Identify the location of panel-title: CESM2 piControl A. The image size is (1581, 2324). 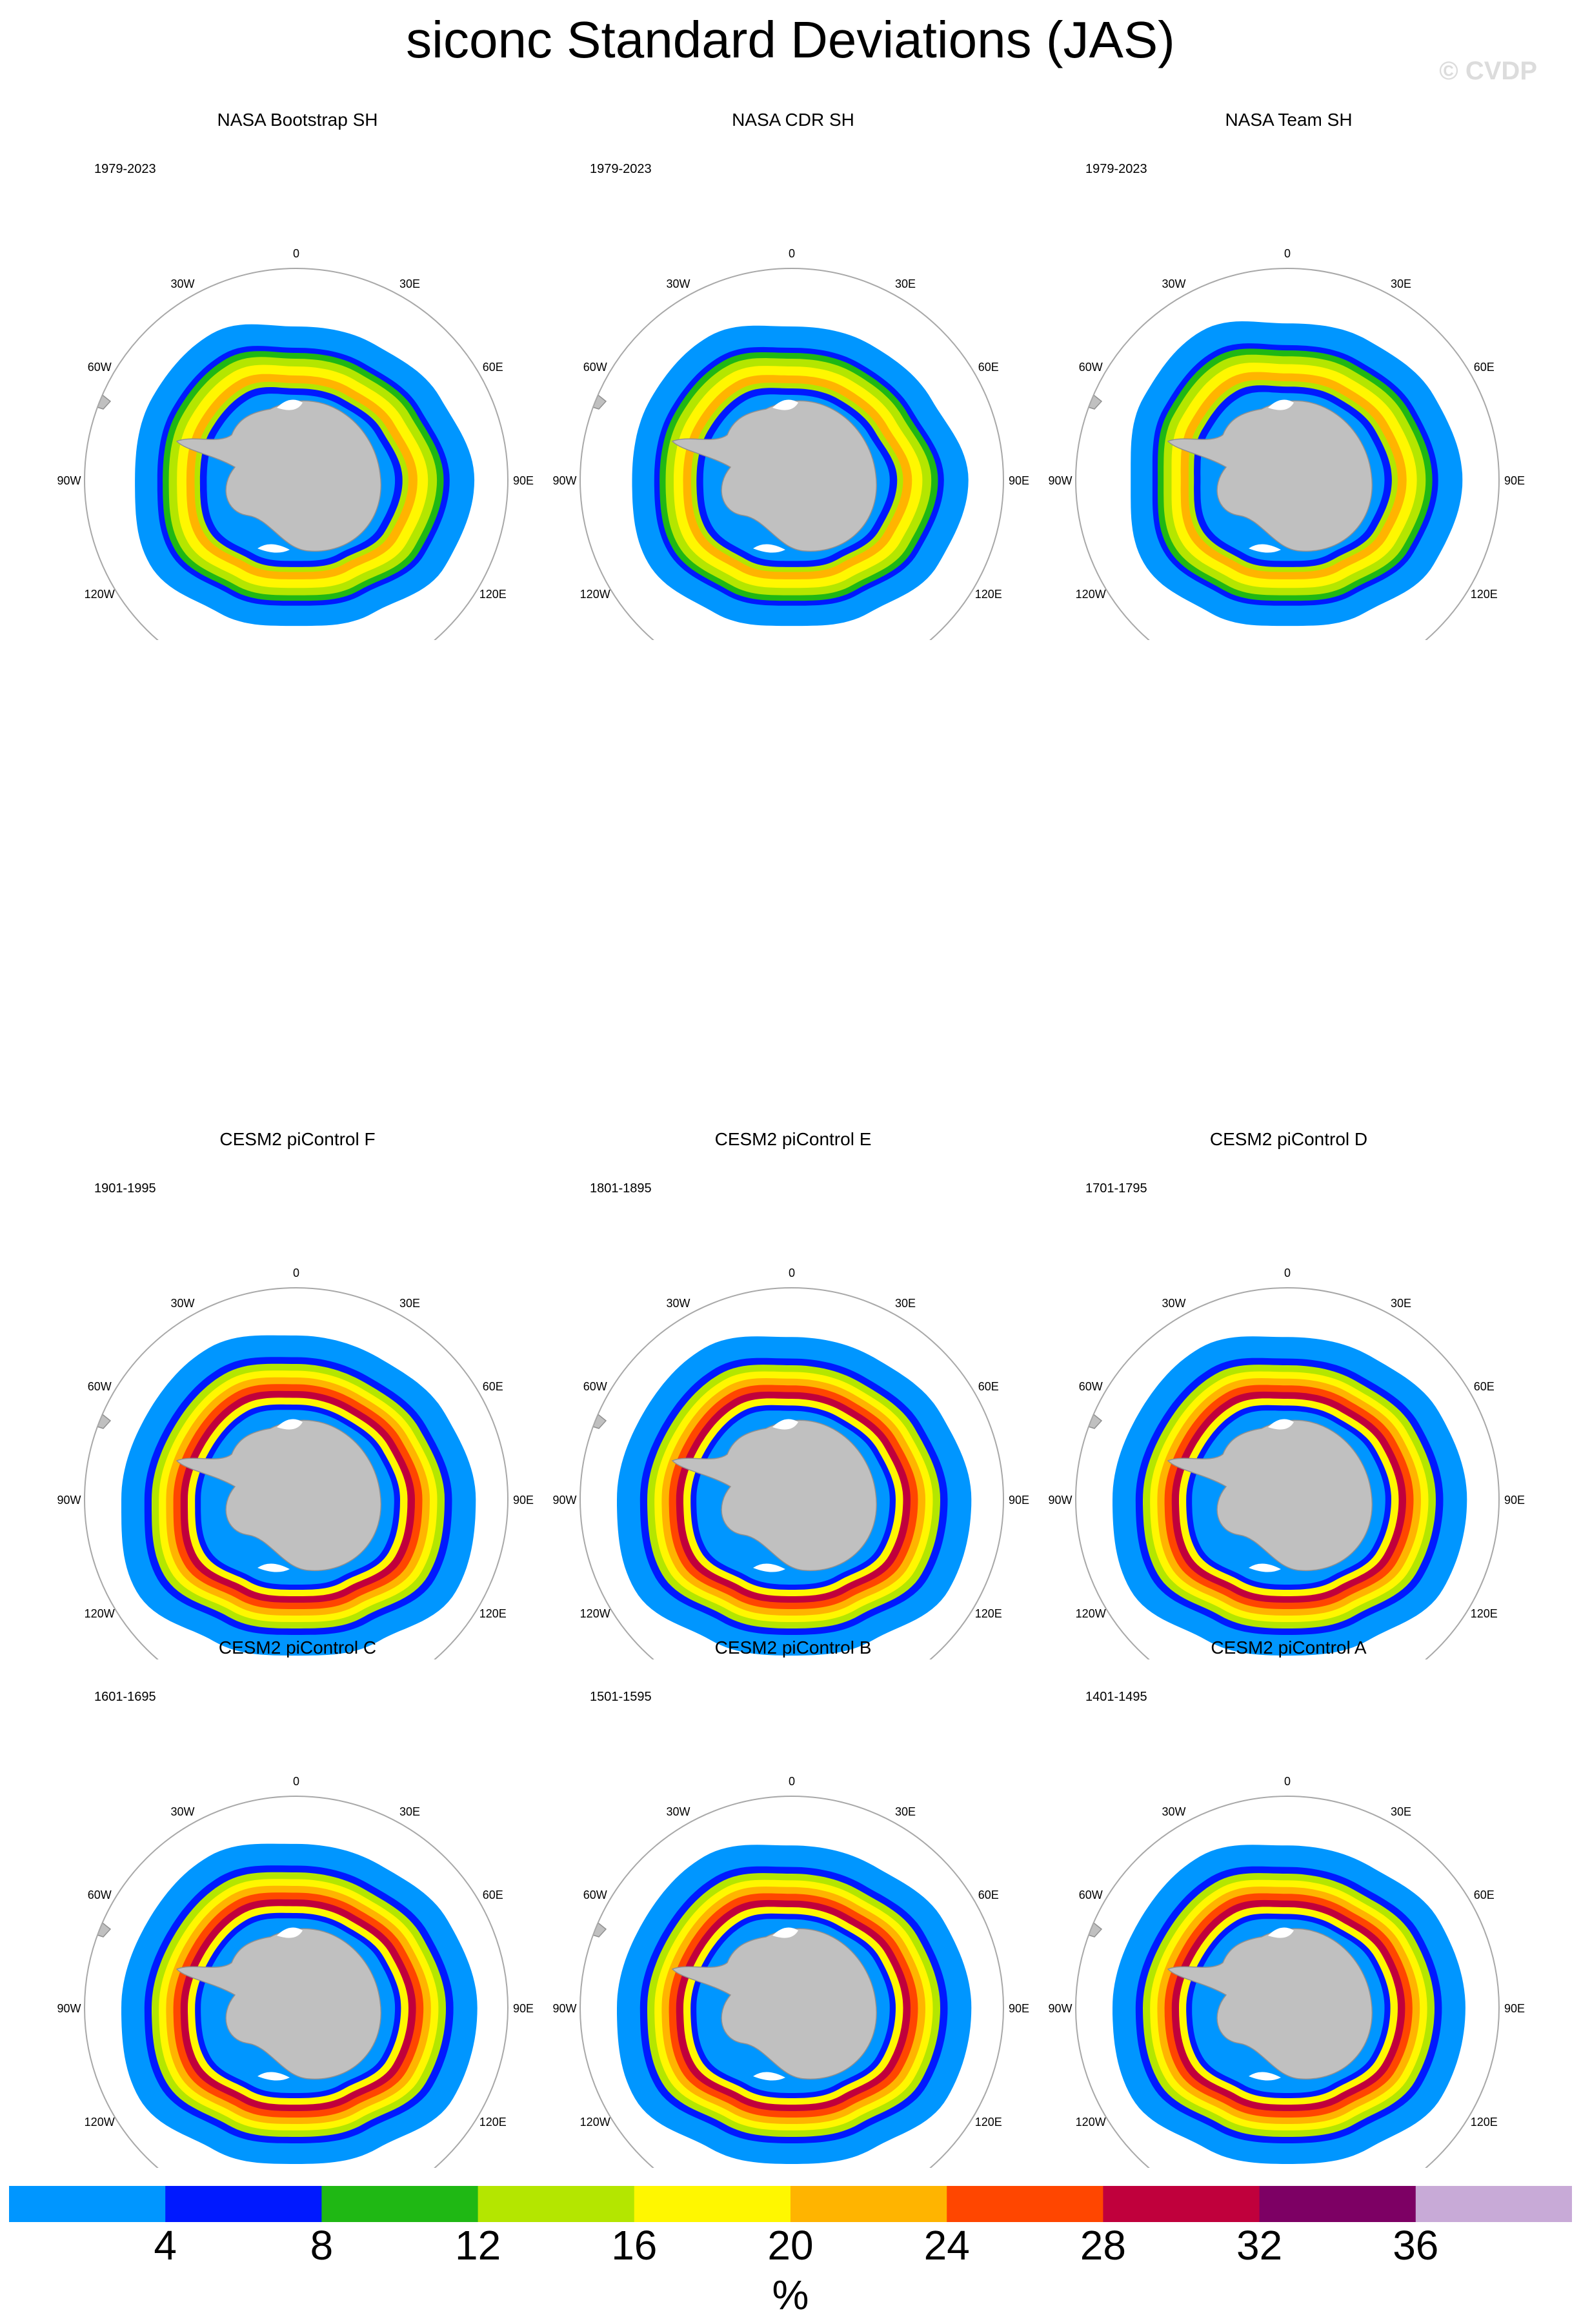
(1289, 1648).